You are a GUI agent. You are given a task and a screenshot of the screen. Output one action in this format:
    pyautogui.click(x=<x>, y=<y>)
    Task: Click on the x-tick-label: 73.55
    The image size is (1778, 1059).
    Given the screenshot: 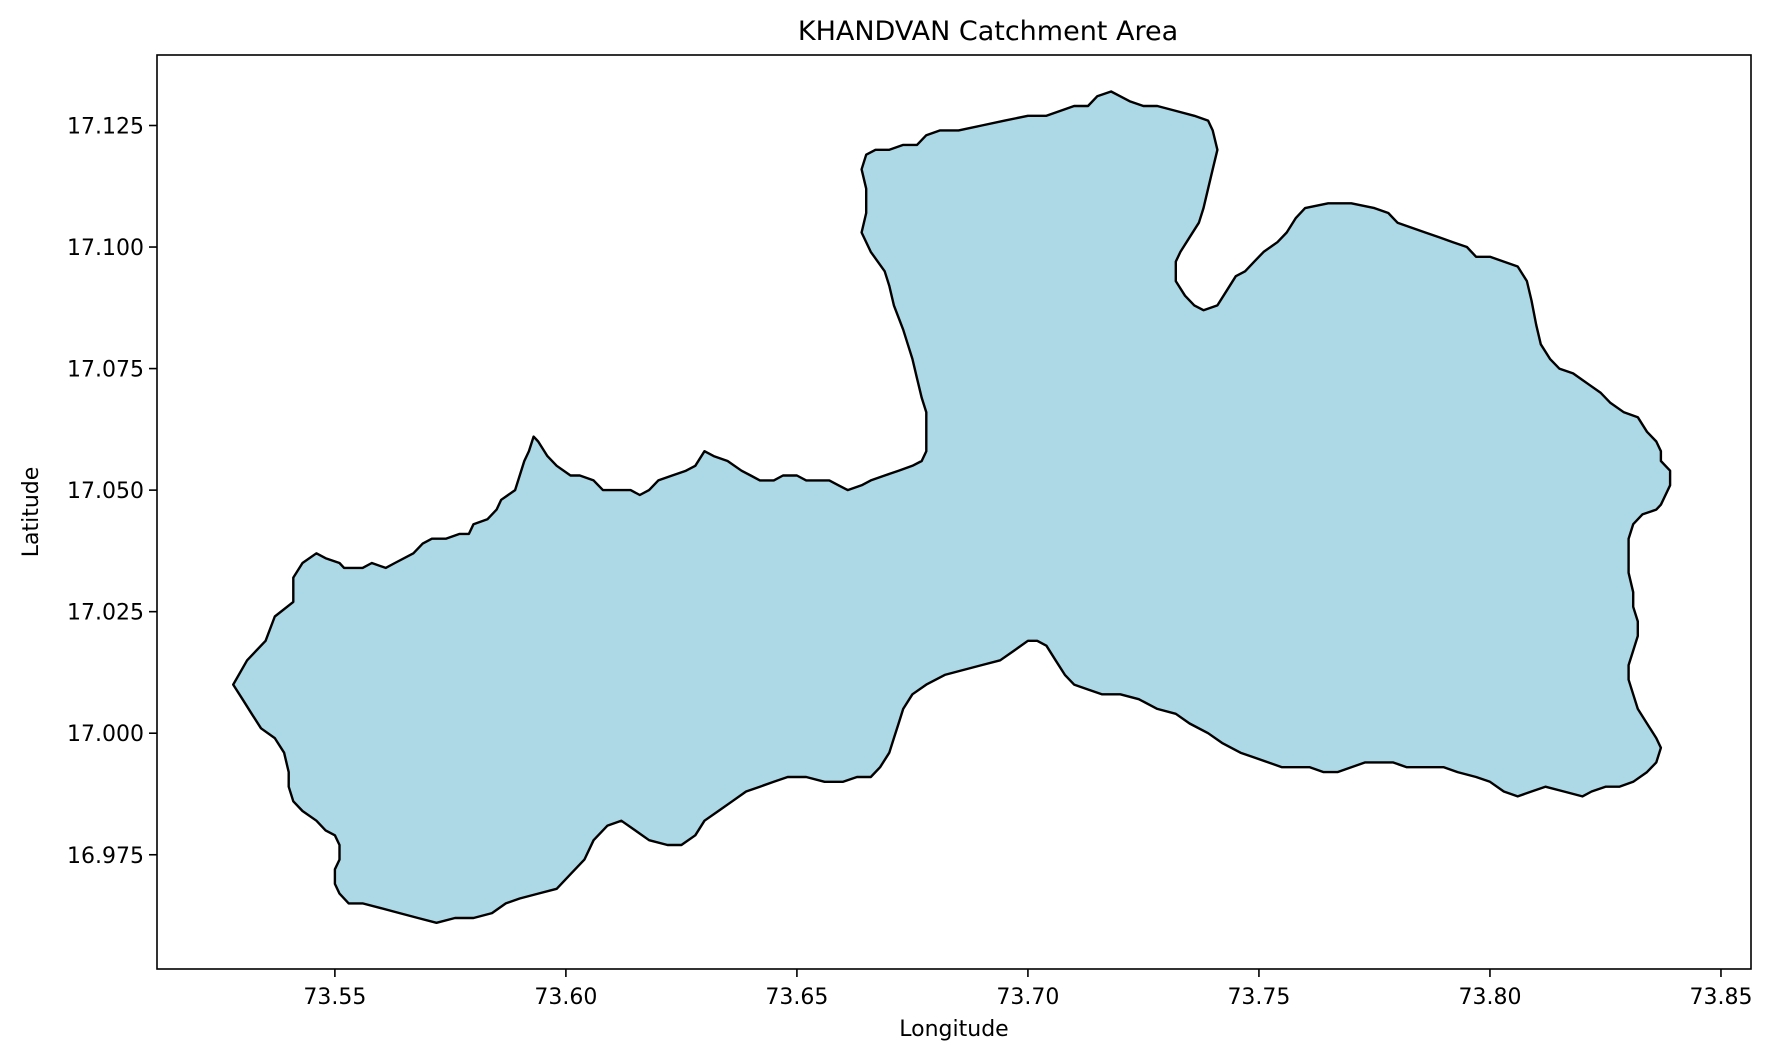 What is the action you would take?
    pyautogui.click(x=334, y=997)
    